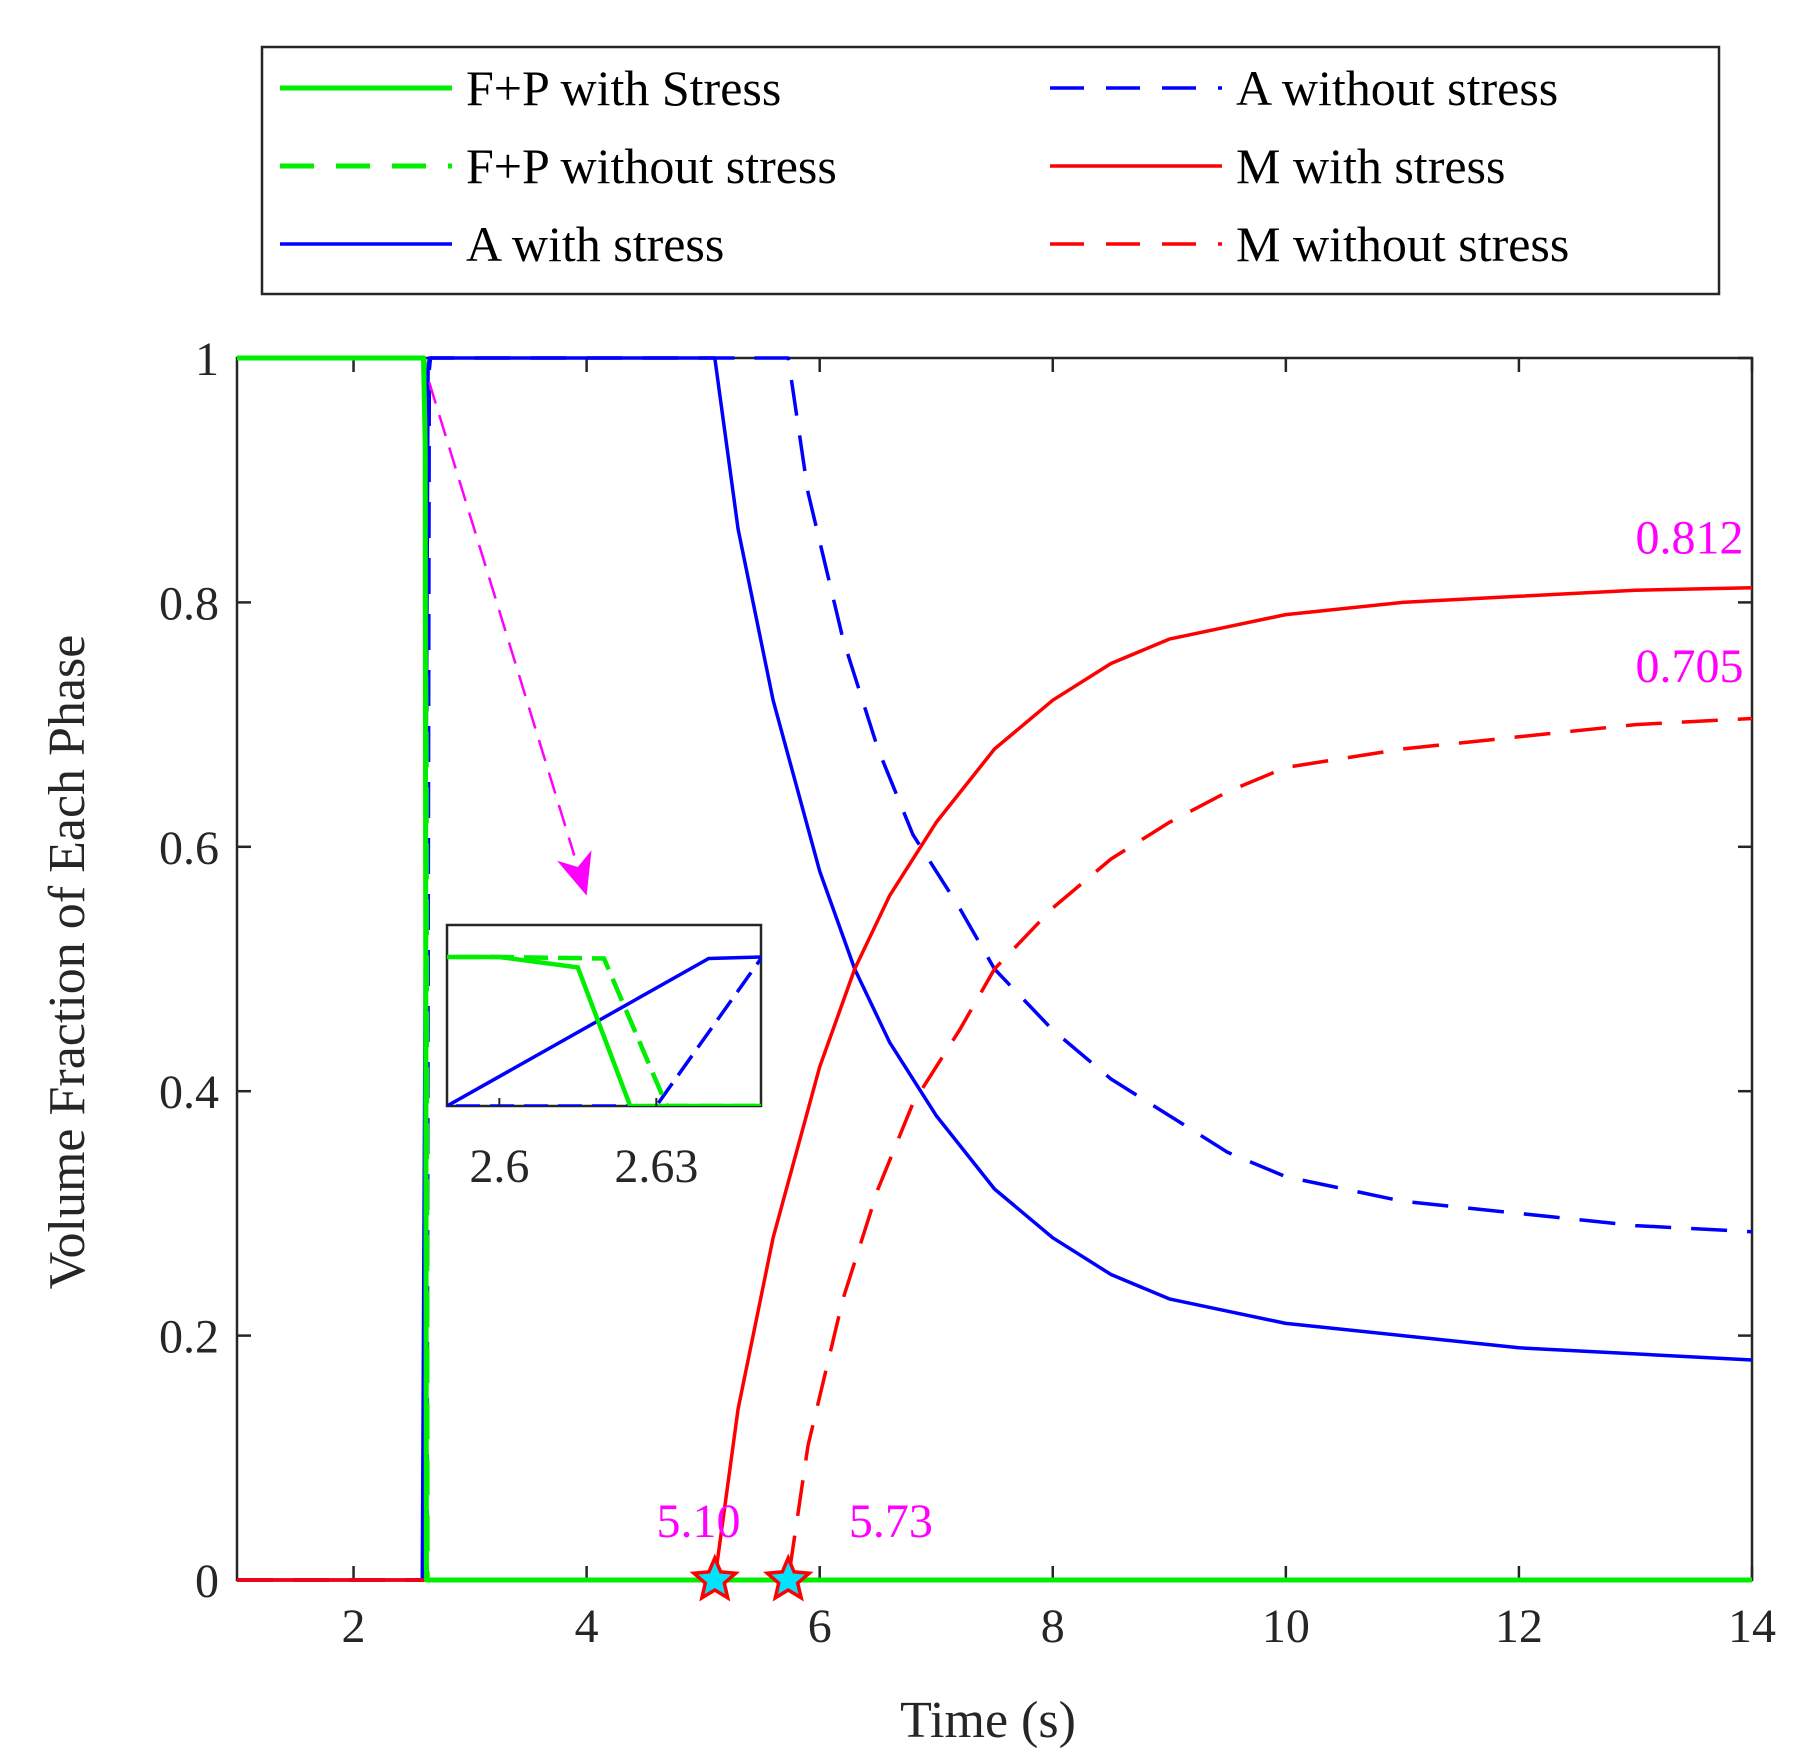 This screenshot has width=1804, height=1764. What do you see at coordinates (587, 1626) in the screenshot?
I see `x-tick-label: 4` at bounding box center [587, 1626].